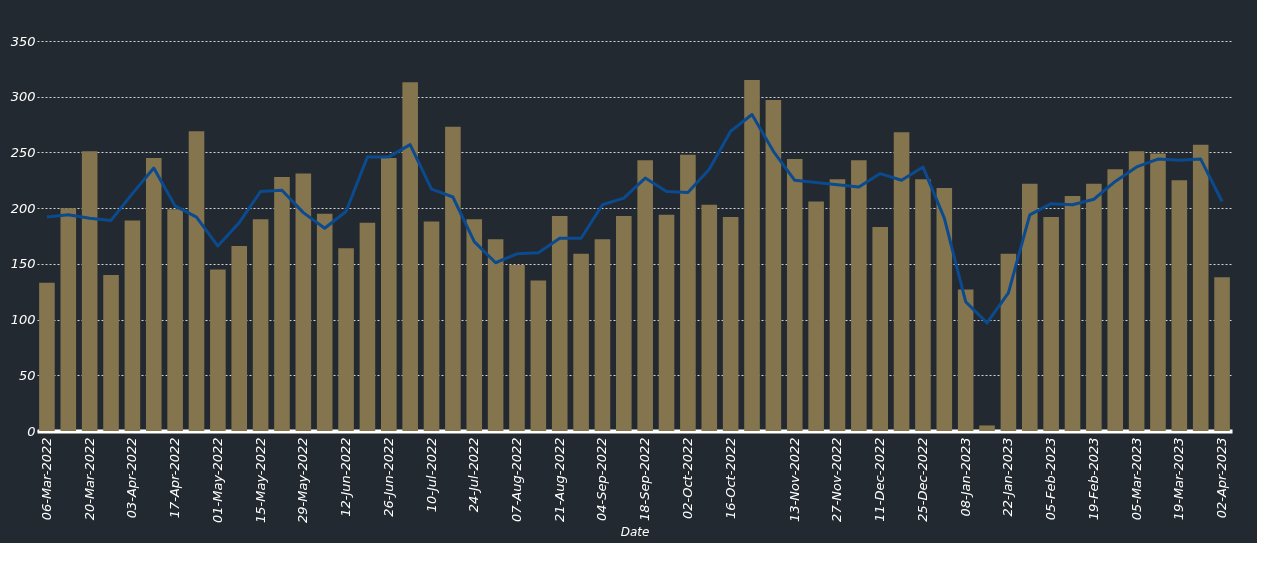 The width and height of the screenshot is (1285, 574). Describe the element at coordinates (23, 97) in the screenshot. I see `y-tick-label: 300` at that location.